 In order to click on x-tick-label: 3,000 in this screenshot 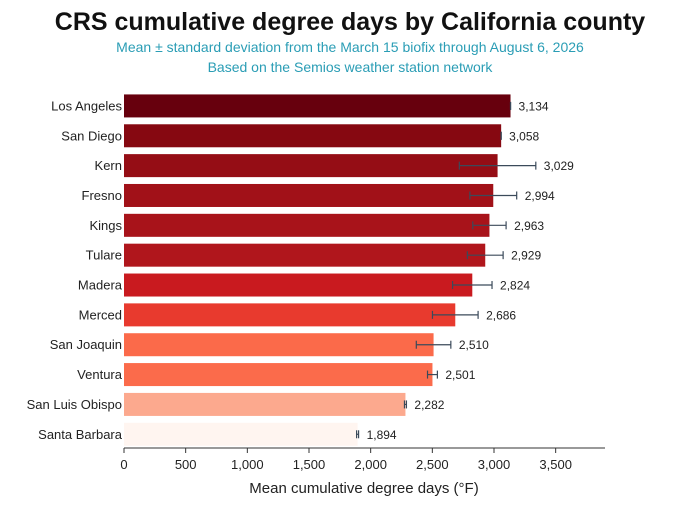, I will do `click(494, 464)`.